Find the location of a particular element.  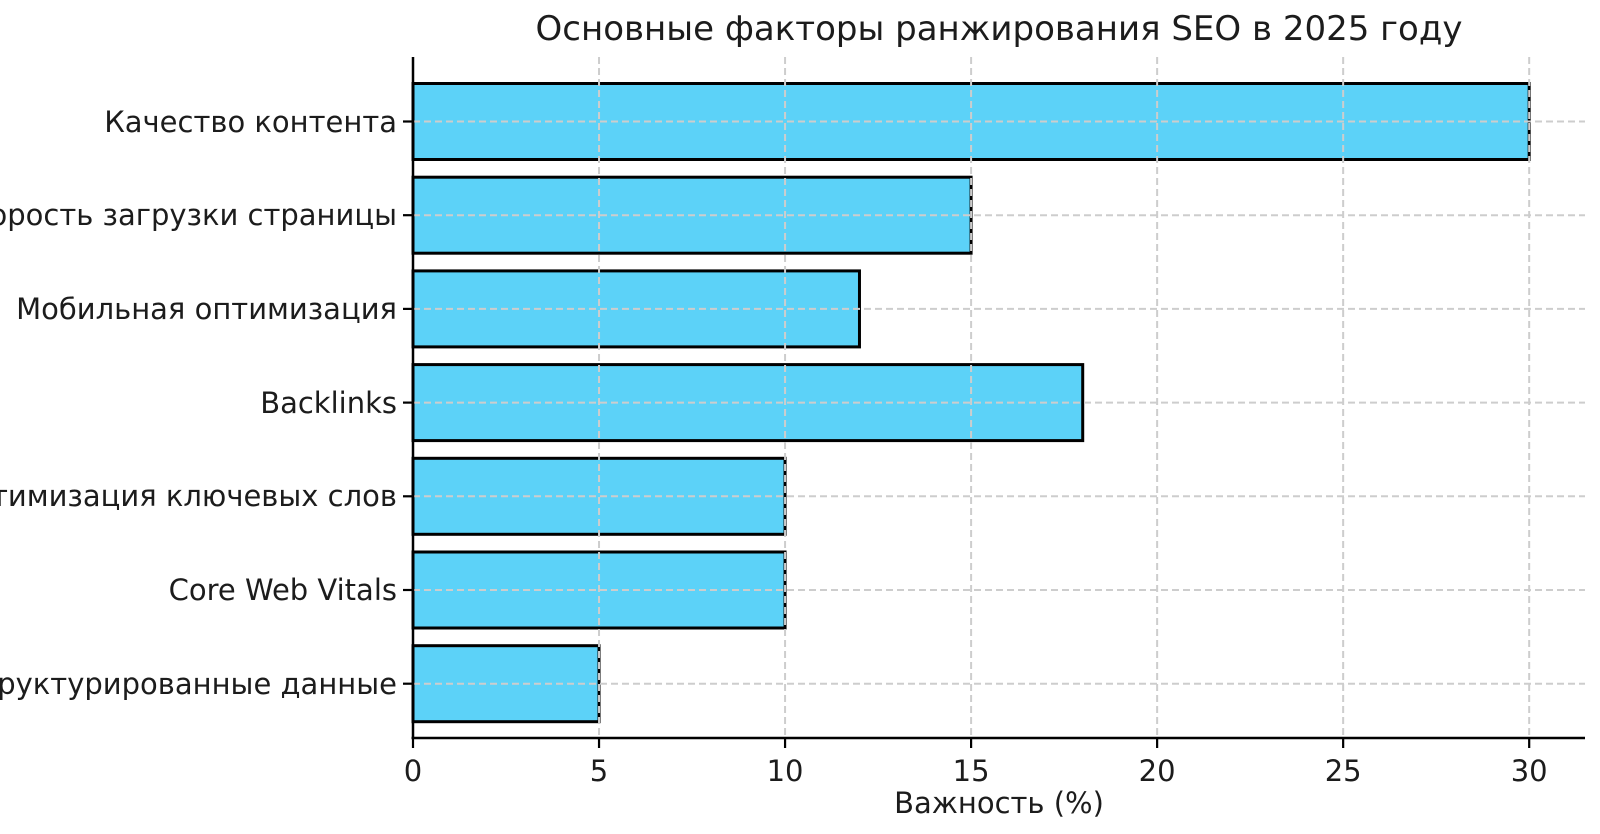

category-label-1: Скорость загрузки страницы is located at coordinates (198, 215).